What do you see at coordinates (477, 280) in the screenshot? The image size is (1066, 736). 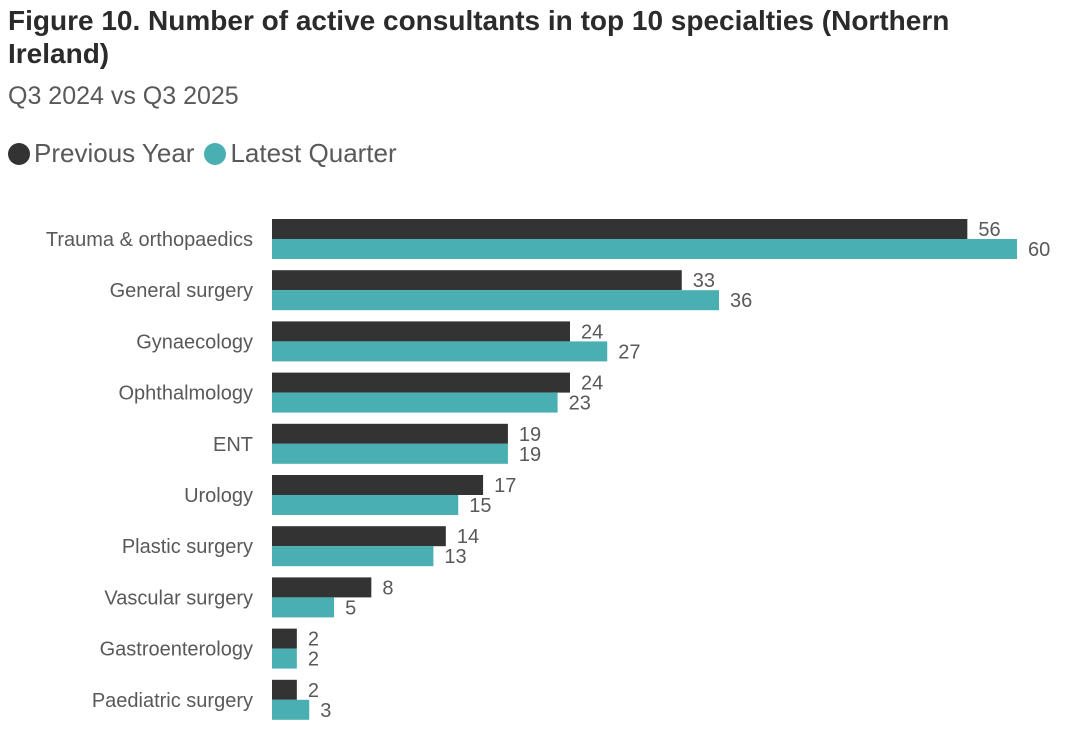 I see `bar-previous-year-general-surgery` at bounding box center [477, 280].